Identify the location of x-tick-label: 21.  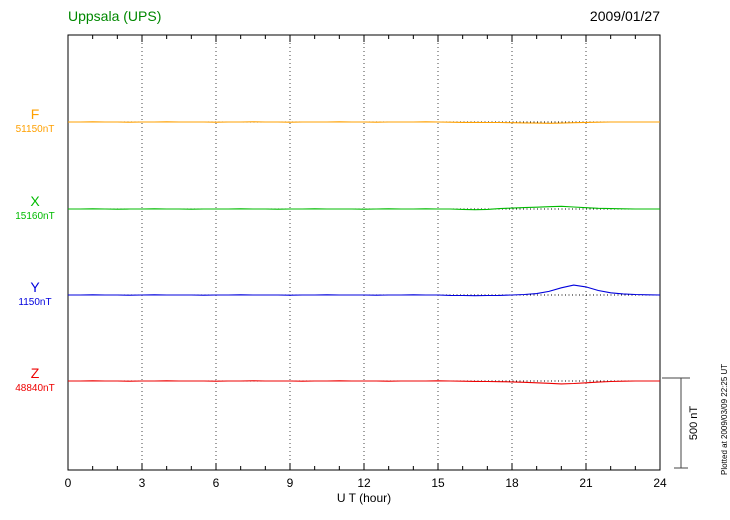
(586, 483).